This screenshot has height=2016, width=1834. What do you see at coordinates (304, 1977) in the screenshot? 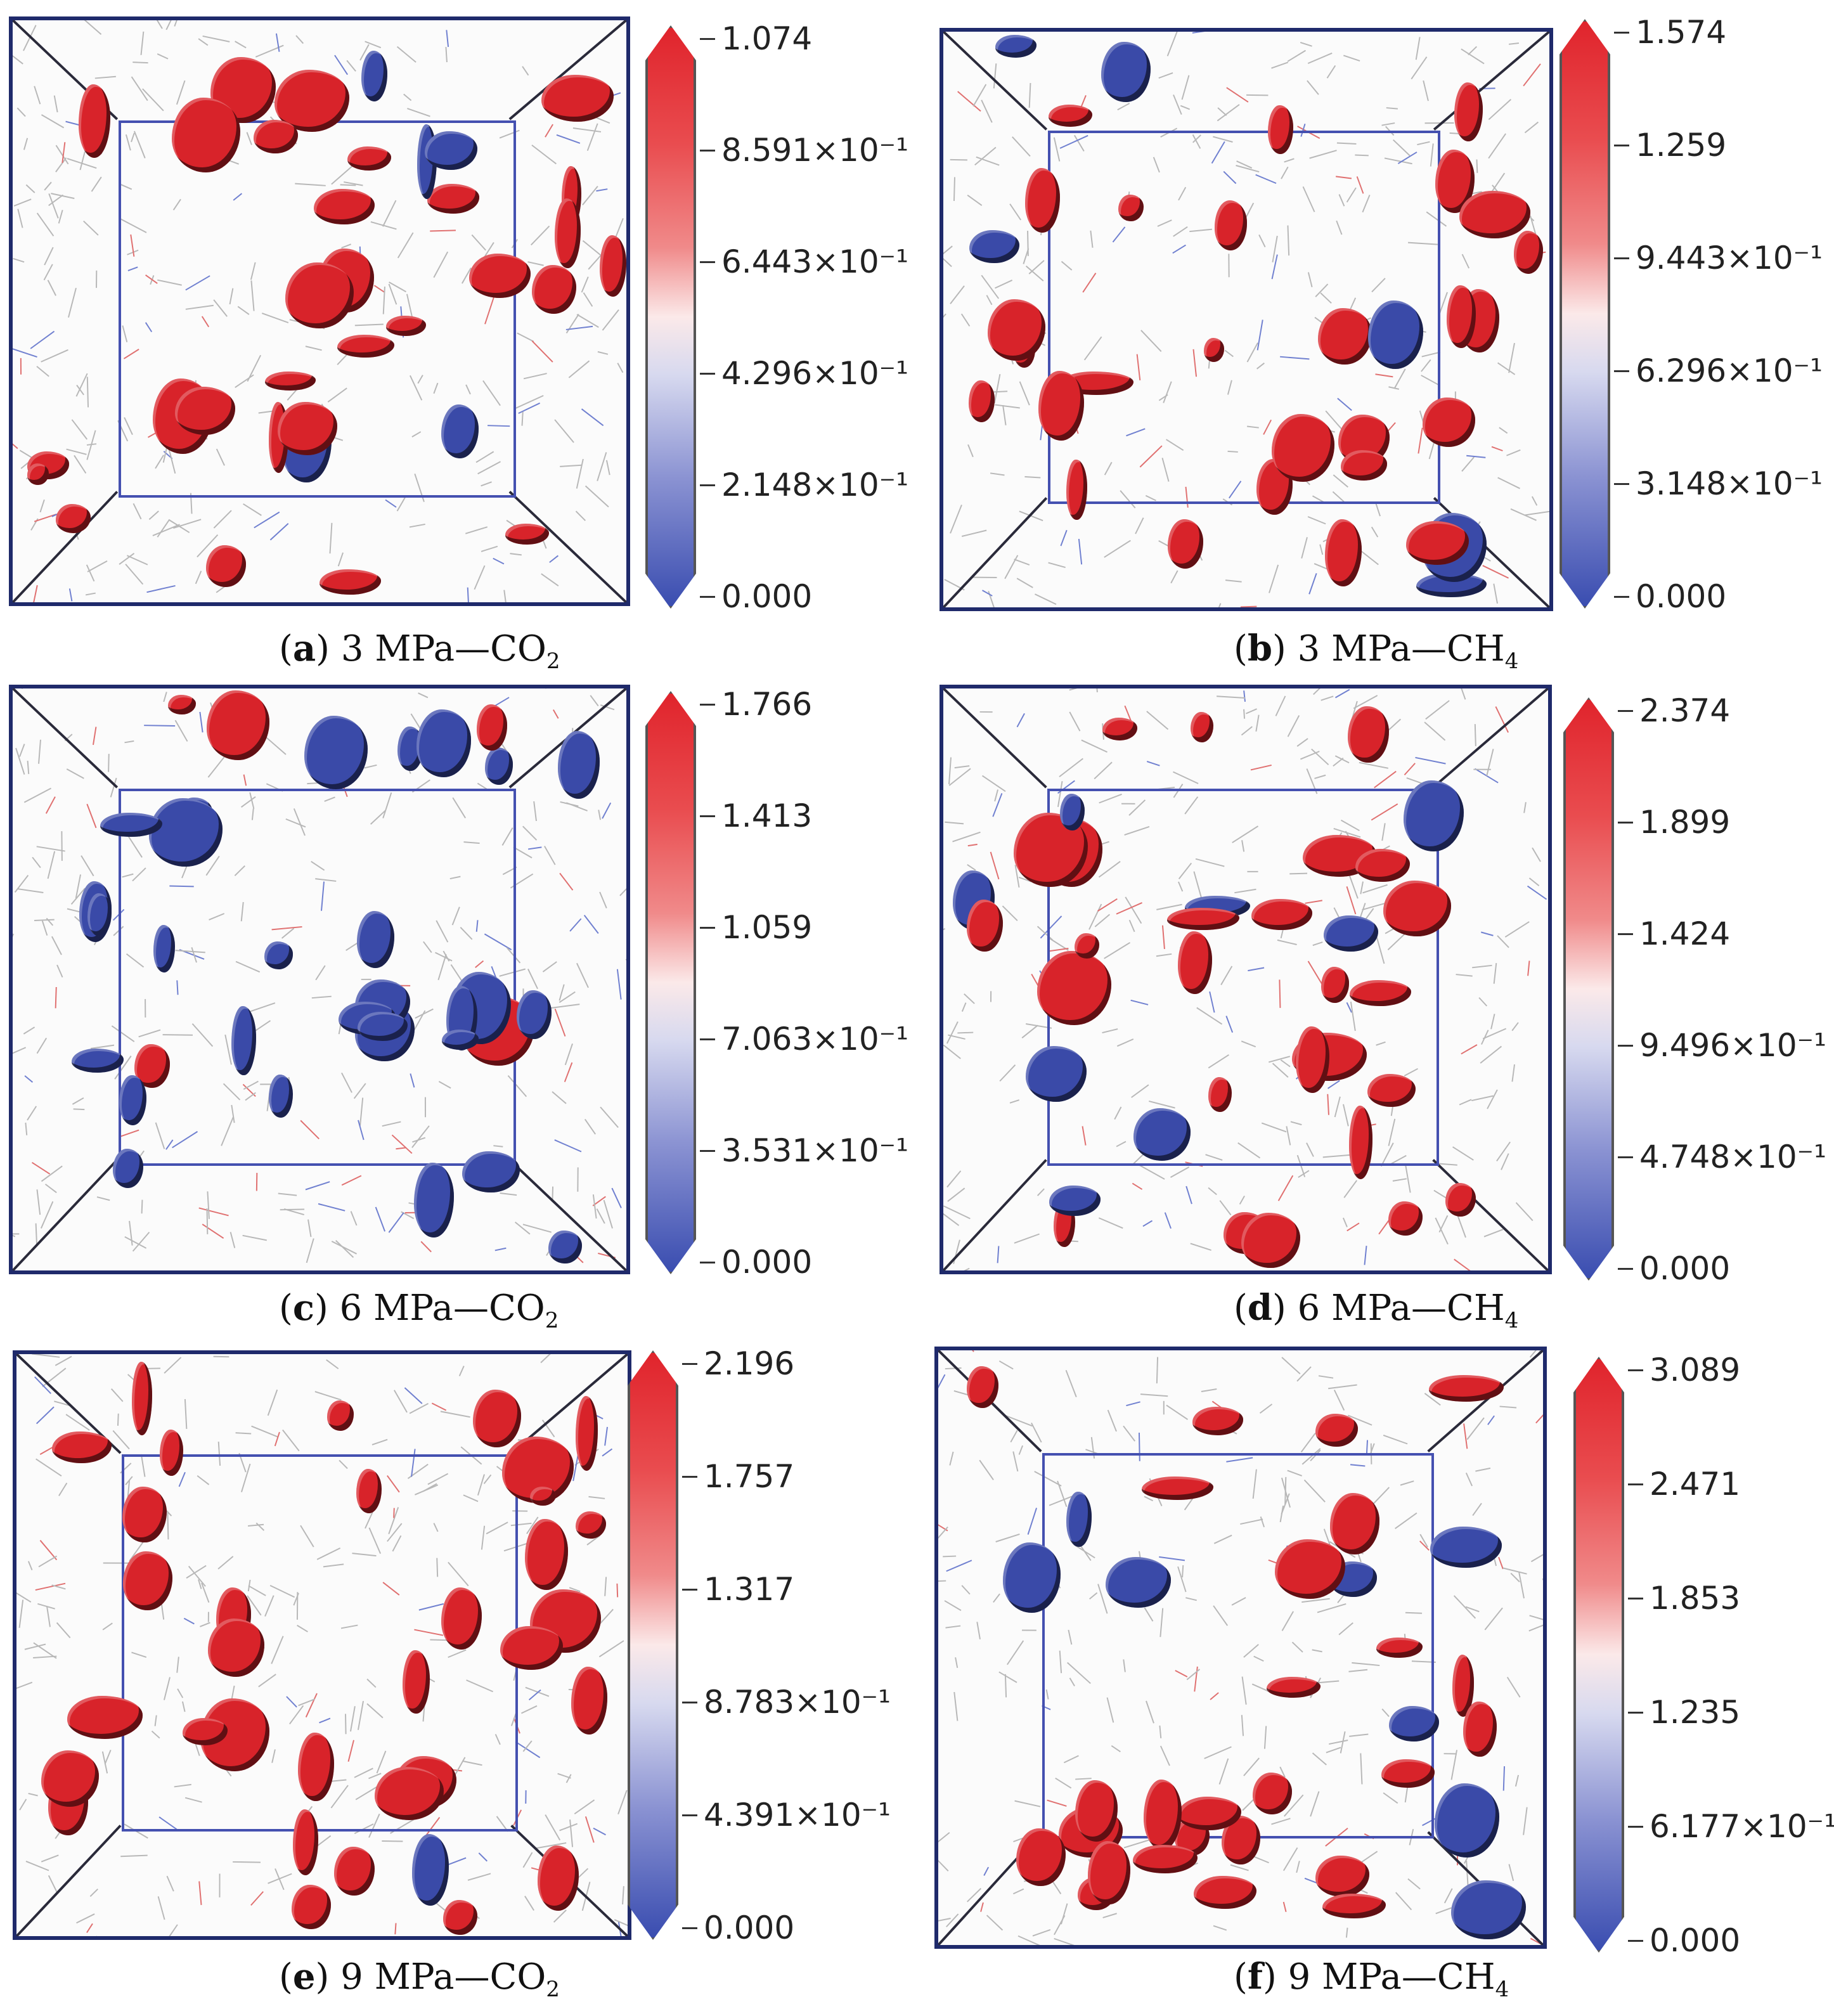
I see `caption-letter: e` at bounding box center [304, 1977].